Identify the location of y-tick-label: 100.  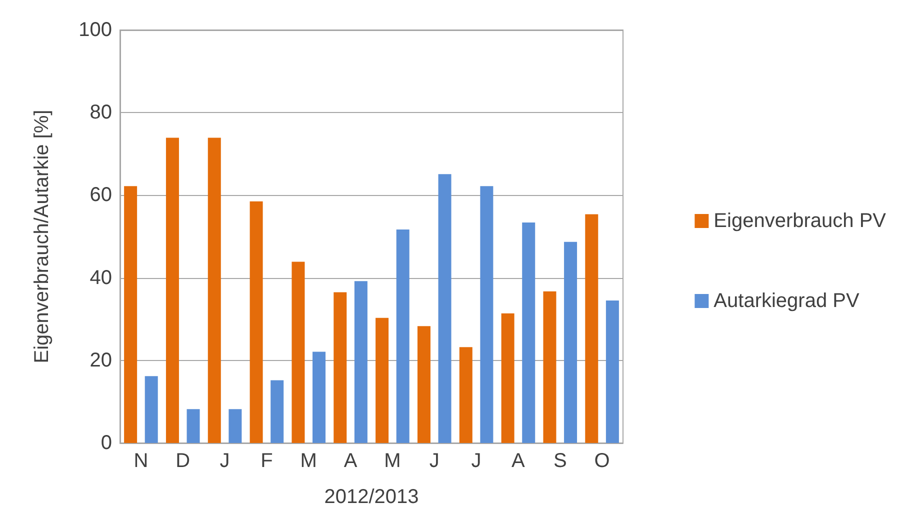
(95, 30).